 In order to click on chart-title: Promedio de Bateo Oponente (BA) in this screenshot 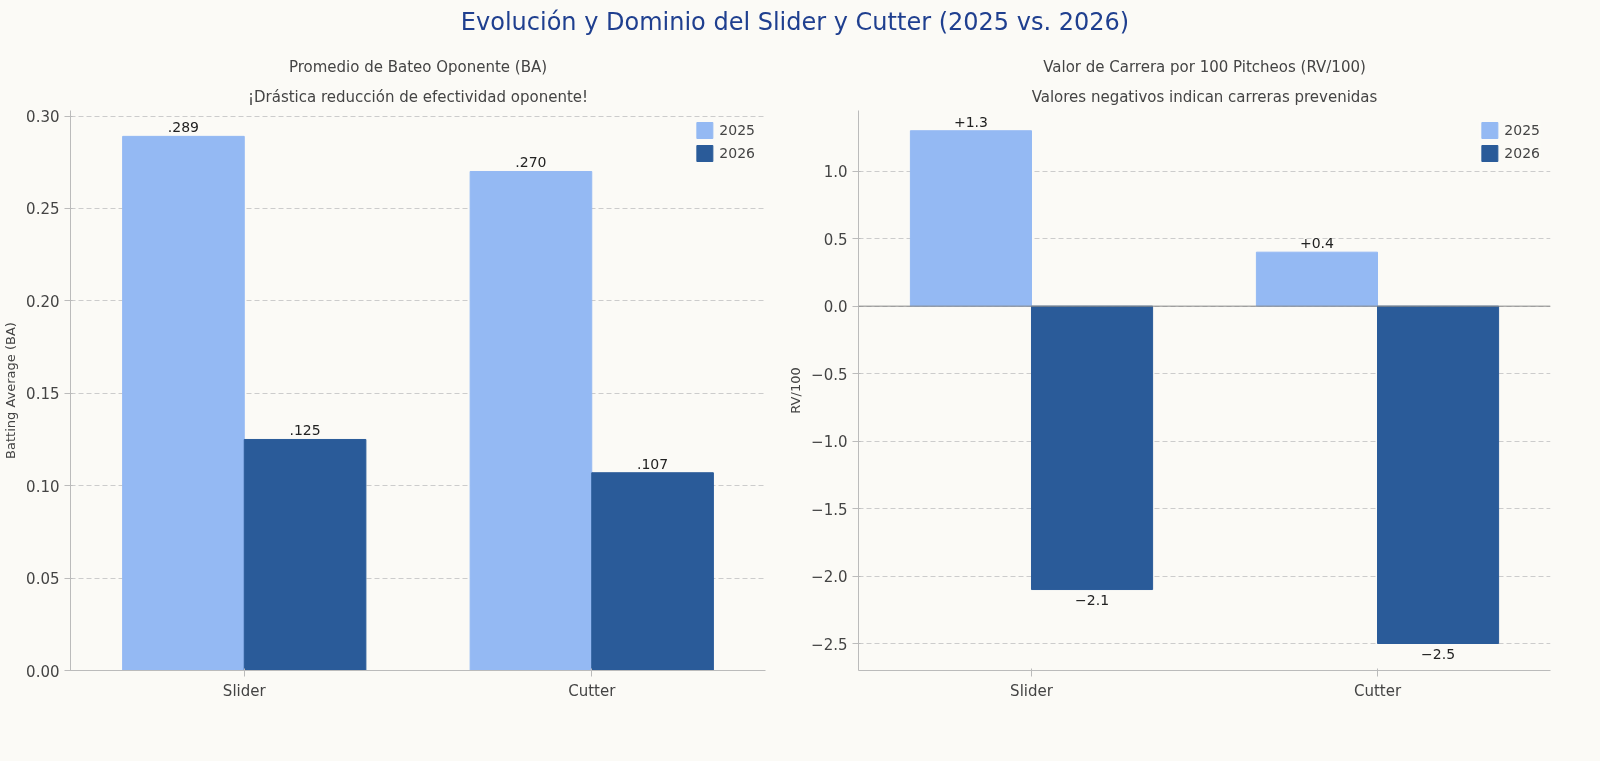, I will do `click(418, 66)`.